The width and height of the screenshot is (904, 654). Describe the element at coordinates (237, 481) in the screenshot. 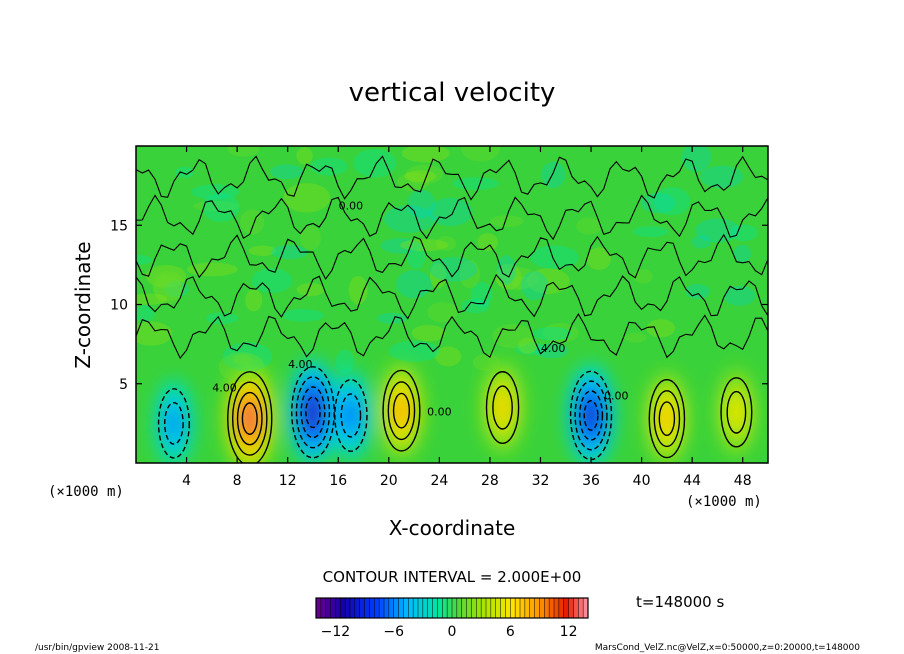

I see `x-tick-label: 8` at that location.